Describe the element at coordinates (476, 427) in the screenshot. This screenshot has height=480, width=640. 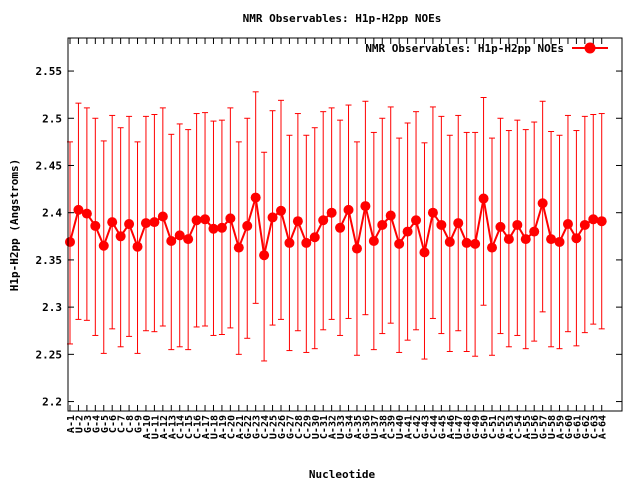
I see `x-tick-label: G-49` at that location.